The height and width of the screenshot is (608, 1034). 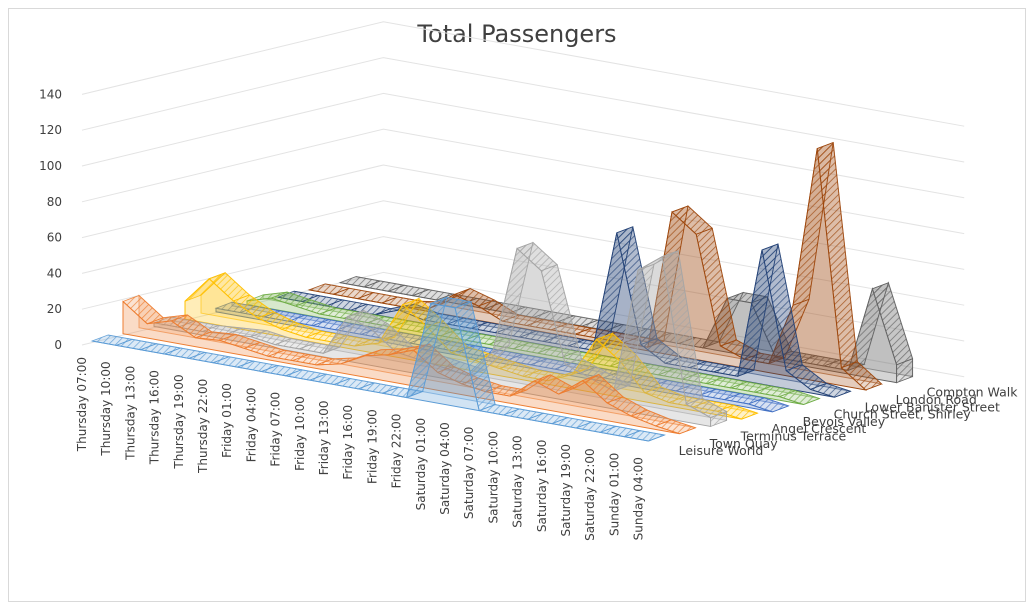 What do you see at coordinates (50, 94) in the screenshot?
I see `y-tick-label: 140` at bounding box center [50, 94].